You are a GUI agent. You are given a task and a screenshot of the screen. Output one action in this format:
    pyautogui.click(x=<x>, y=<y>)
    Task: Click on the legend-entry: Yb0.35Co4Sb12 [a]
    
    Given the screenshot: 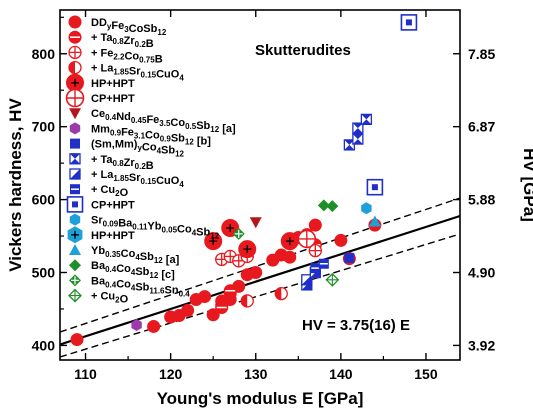 What is the action you would take?
    pyautogui.click(x=124, y=255)
    